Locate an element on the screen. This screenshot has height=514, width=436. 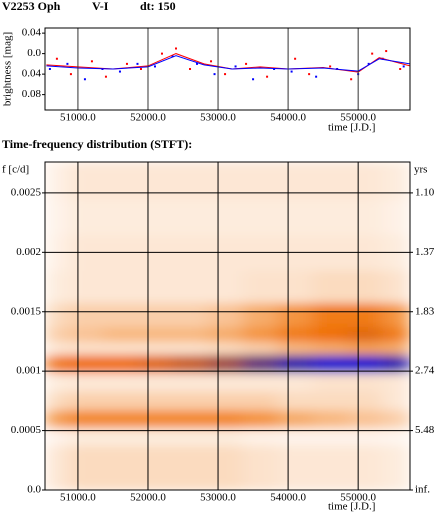
plot-frame is located at coordinates (227, 69).